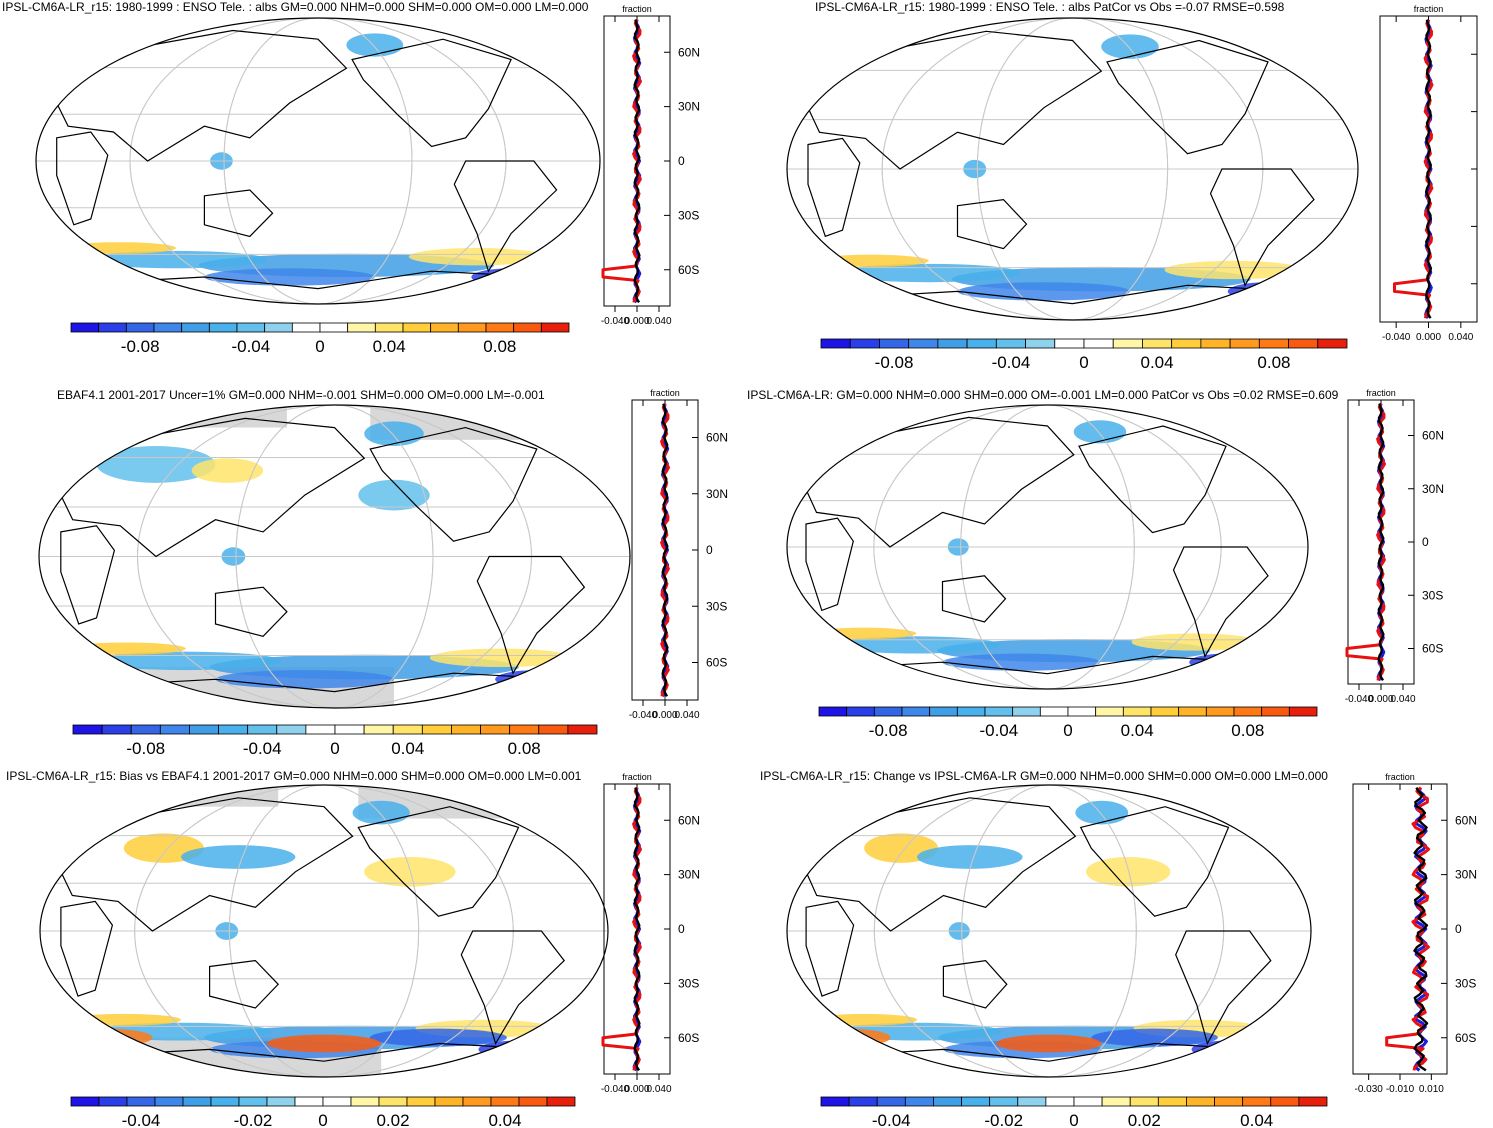  Describe the element at coordinates (658, 321) in the screenshot. I see `x-tick-label: 0.040` at that location.